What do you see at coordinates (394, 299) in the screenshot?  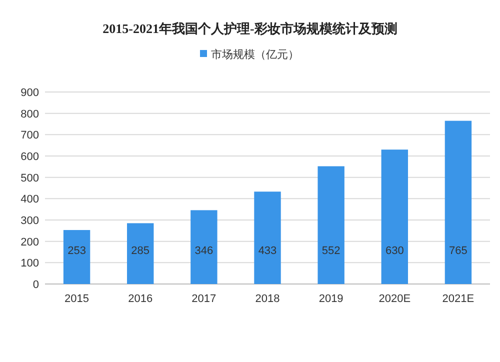 I see `x-tick-label: 2020E` at bounding box center [394, 299].